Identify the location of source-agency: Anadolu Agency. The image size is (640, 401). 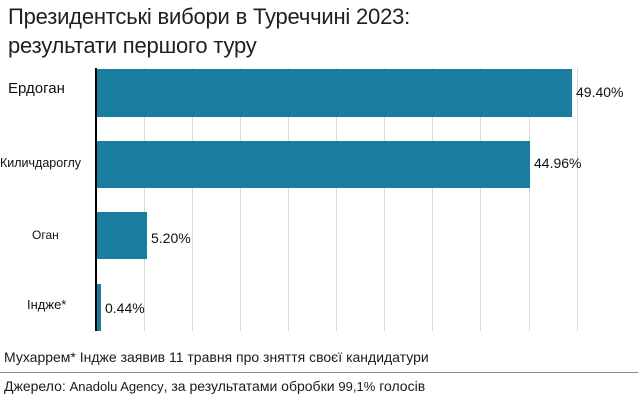
(116, 386).